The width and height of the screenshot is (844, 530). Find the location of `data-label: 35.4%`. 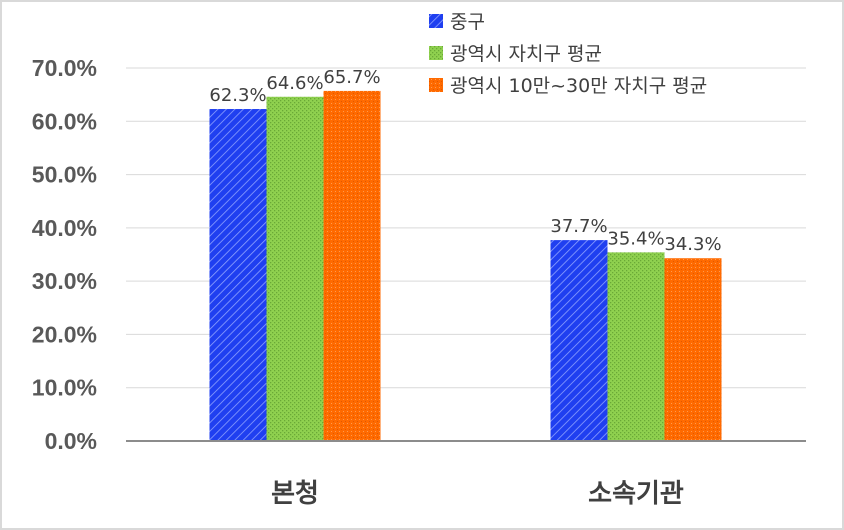

data-label: 35.4% is located at coordinates (635, 238).